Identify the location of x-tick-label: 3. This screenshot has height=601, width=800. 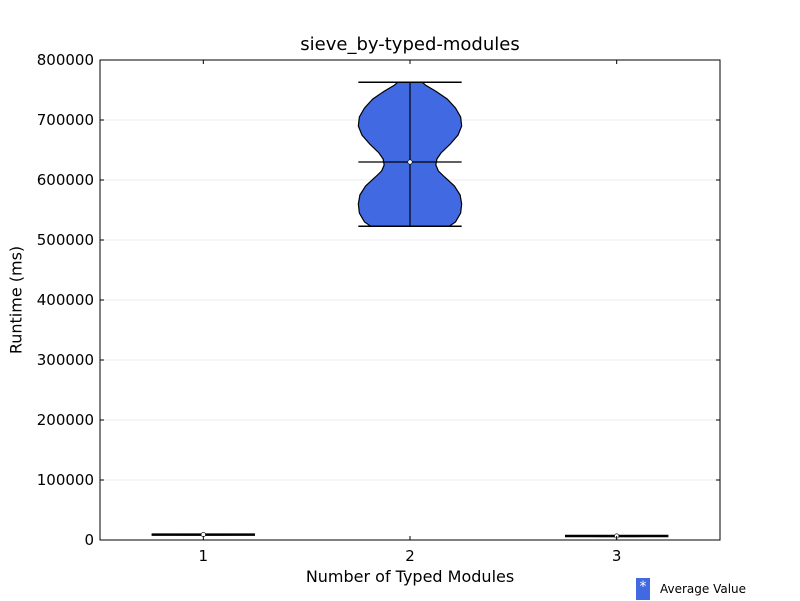
(617, 556).